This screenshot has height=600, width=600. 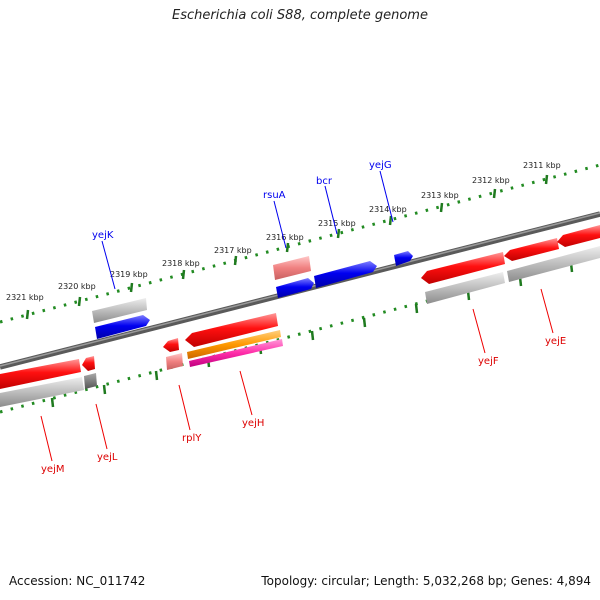 What do you see at coordinates (542, 165) in the screenshot?
I see `kbp-label: 2311 kbp` at bounding box center [542, 165].